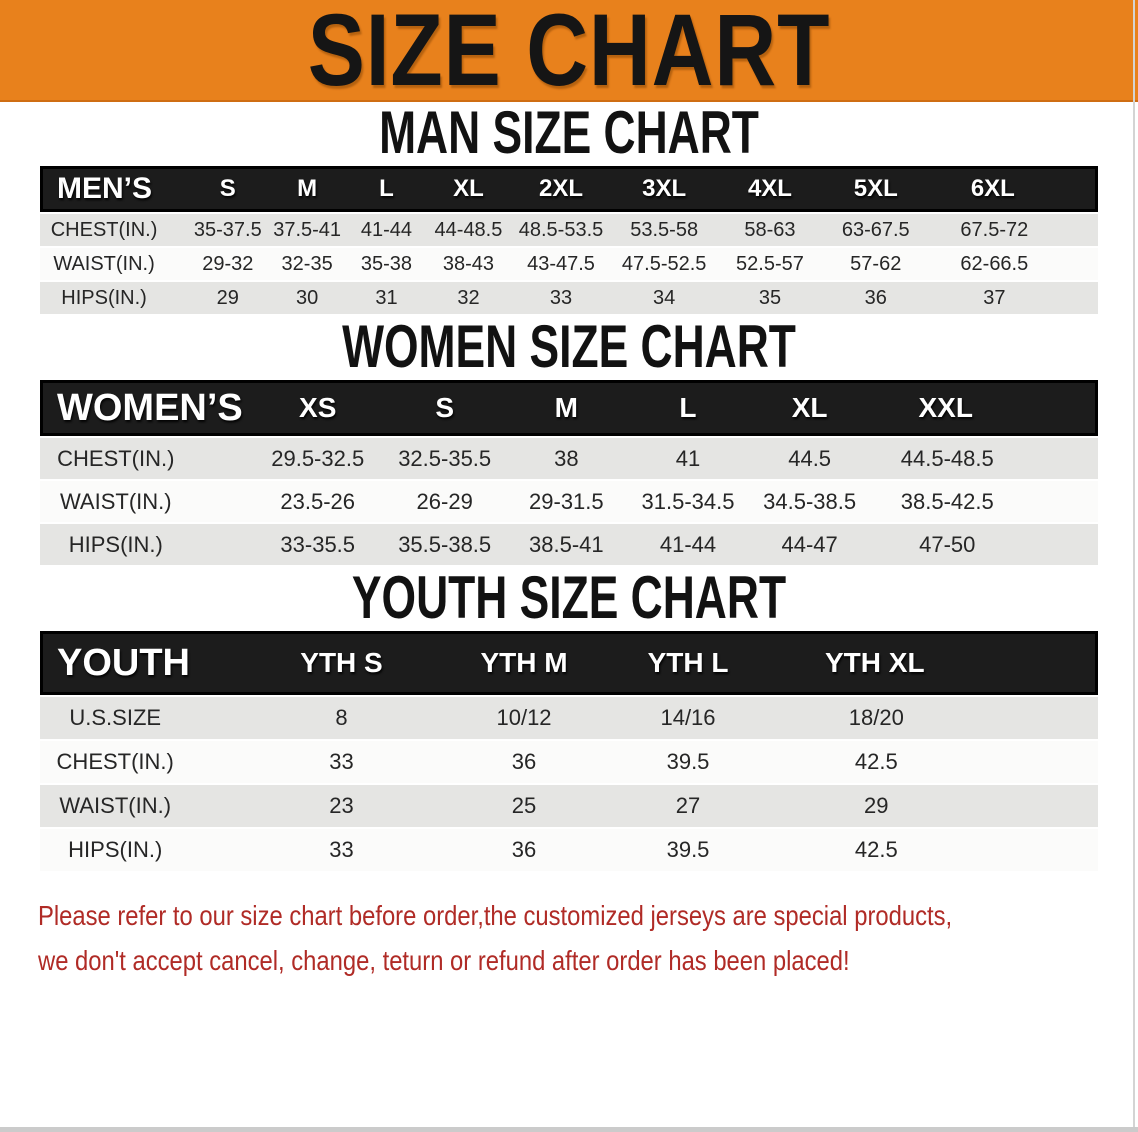 This screenshot has height=1132, width=1138. What do you see at coordinates (317, 501) in the screenshot?
I see `size-value-cell: 23.5-26` at bounding box center [317, 501].